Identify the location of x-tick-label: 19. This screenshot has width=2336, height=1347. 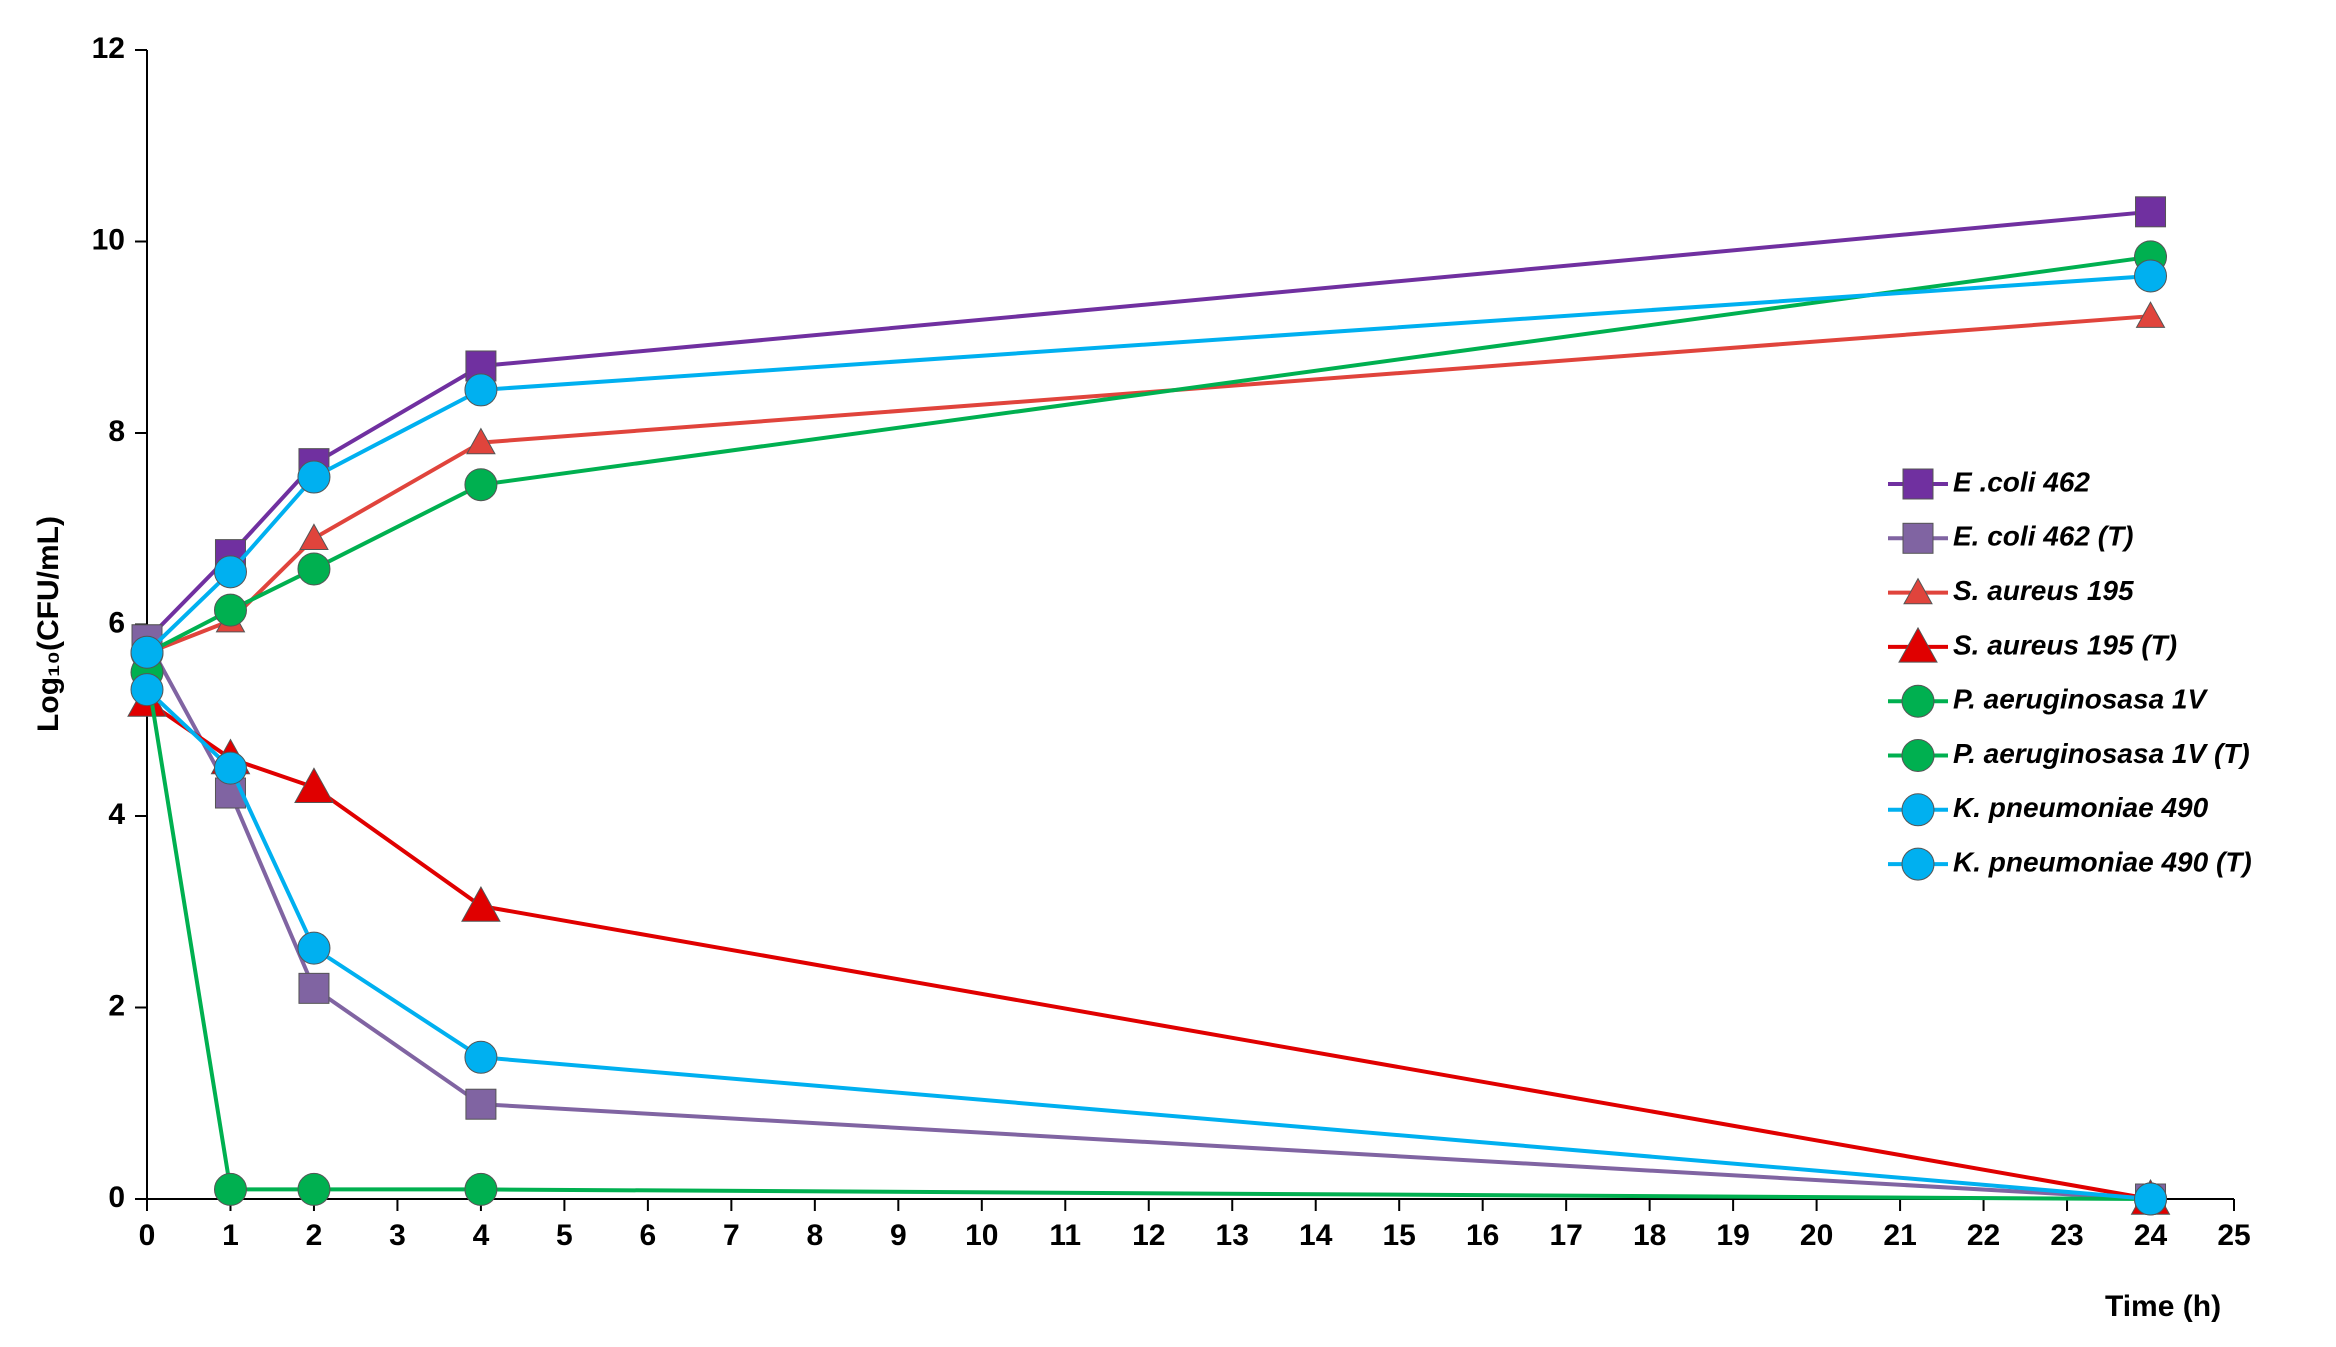
(1732, 1235).